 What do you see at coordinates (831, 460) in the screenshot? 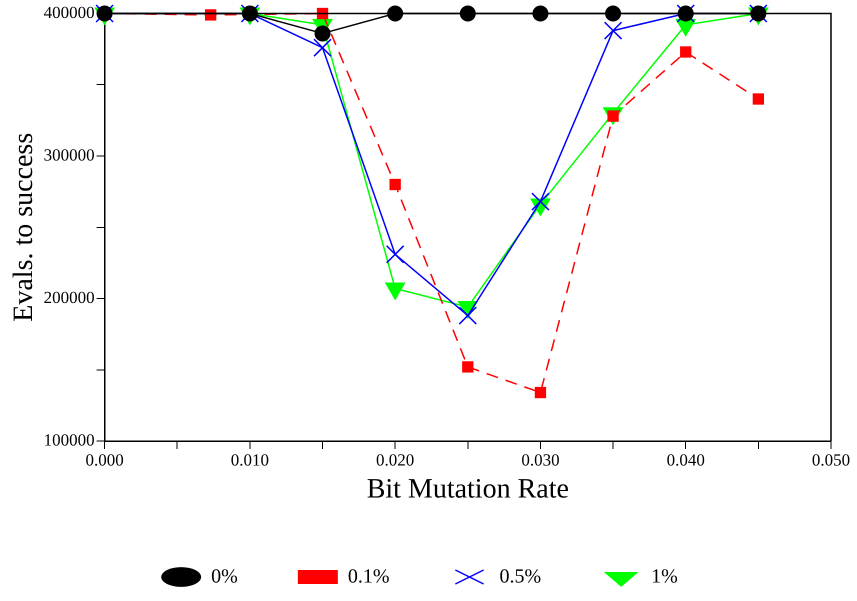
I see `x-tick-label: 0.050` at bounding box center [831, 460].